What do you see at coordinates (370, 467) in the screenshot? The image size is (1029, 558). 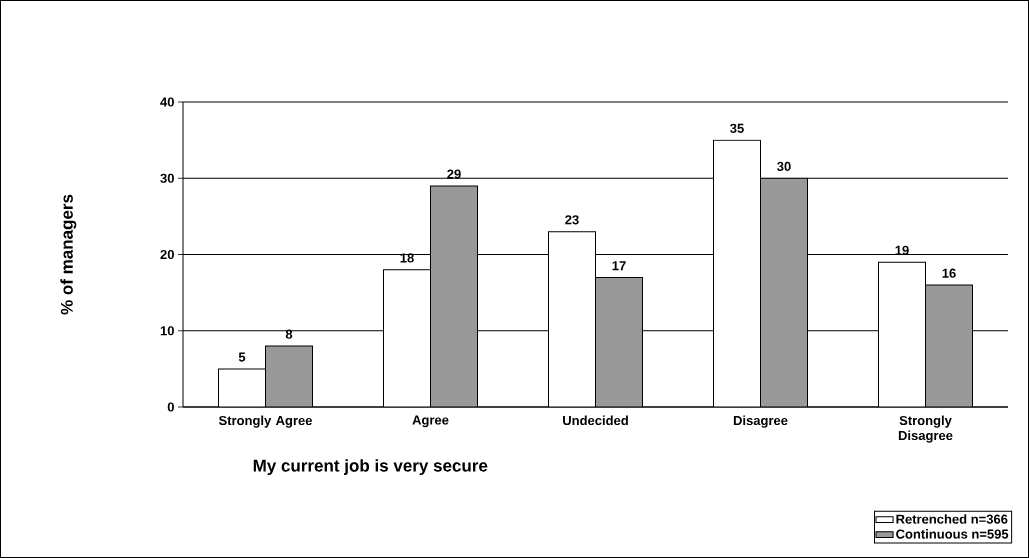 I see `x-axis-title: My current job is very secure` at bounding box center [370, 467].